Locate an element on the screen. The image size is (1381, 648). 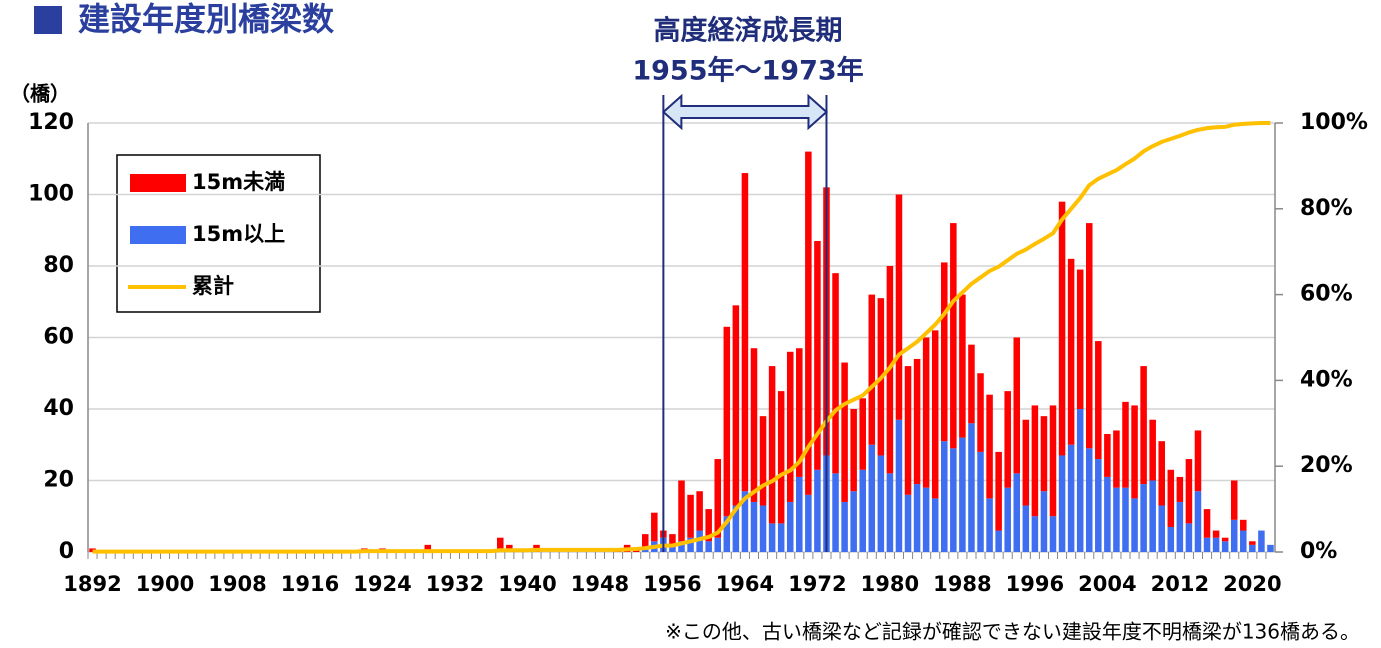
y-tick-label: 60 is located at coordinates (58, 337).